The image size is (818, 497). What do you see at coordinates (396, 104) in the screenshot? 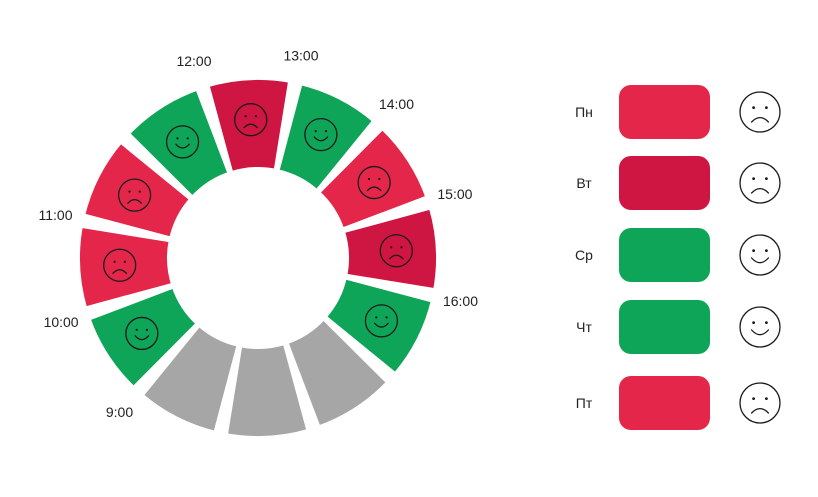
I see `hour-label: 14:00` at bounding box center [396, 104].